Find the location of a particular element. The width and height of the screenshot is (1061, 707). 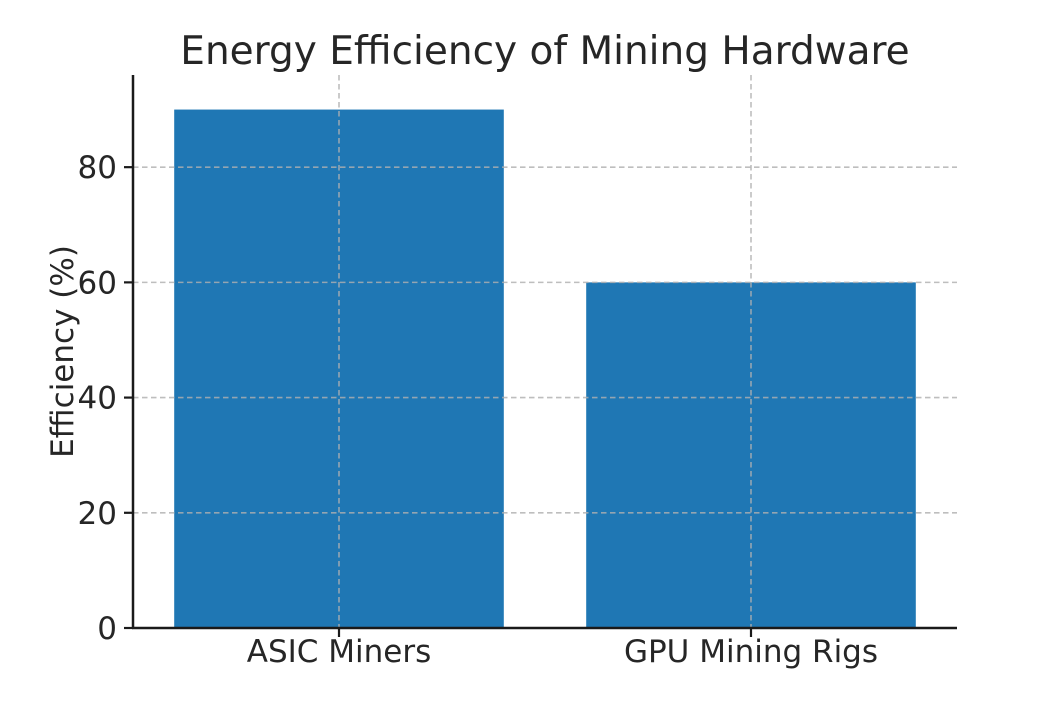

x-tick-label-1: ASIC Miners is located at coordinates (339, 652).